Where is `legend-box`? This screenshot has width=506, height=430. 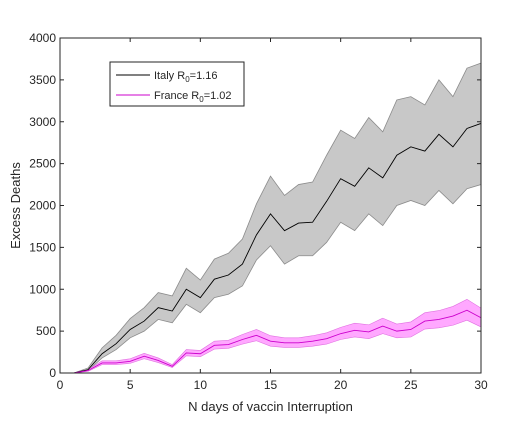 legend-box is located at coordinates (177, 84).